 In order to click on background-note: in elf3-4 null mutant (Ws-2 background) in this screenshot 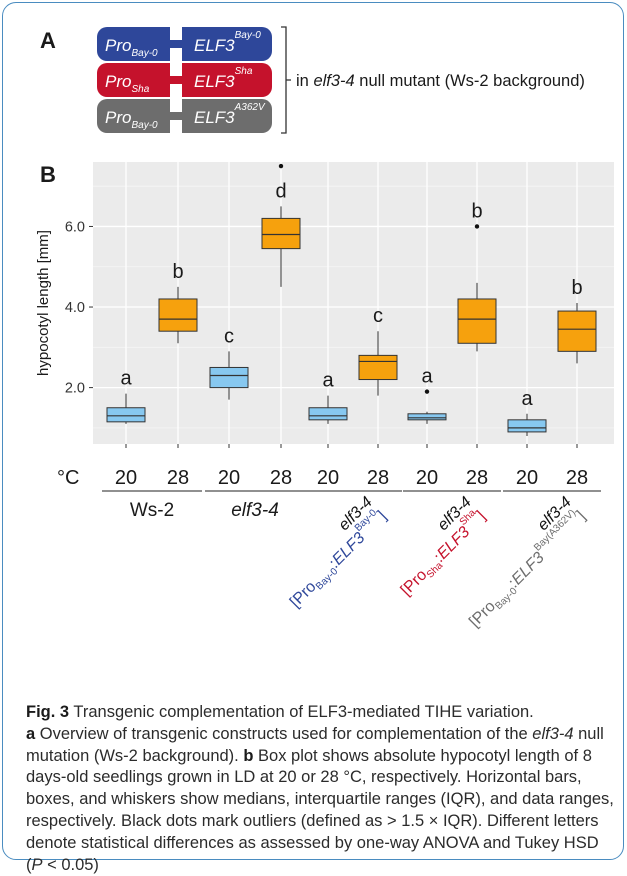, I will do `click(440, 81)`.